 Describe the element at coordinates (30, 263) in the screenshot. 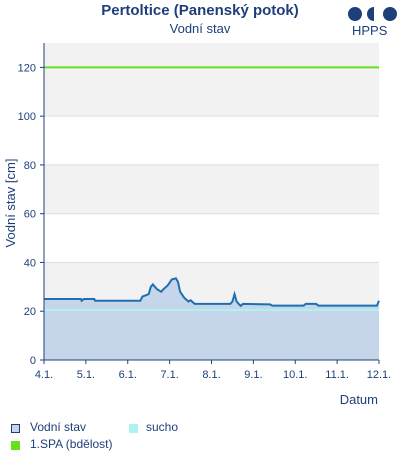

I see `y-tick-label: 40` at that location.